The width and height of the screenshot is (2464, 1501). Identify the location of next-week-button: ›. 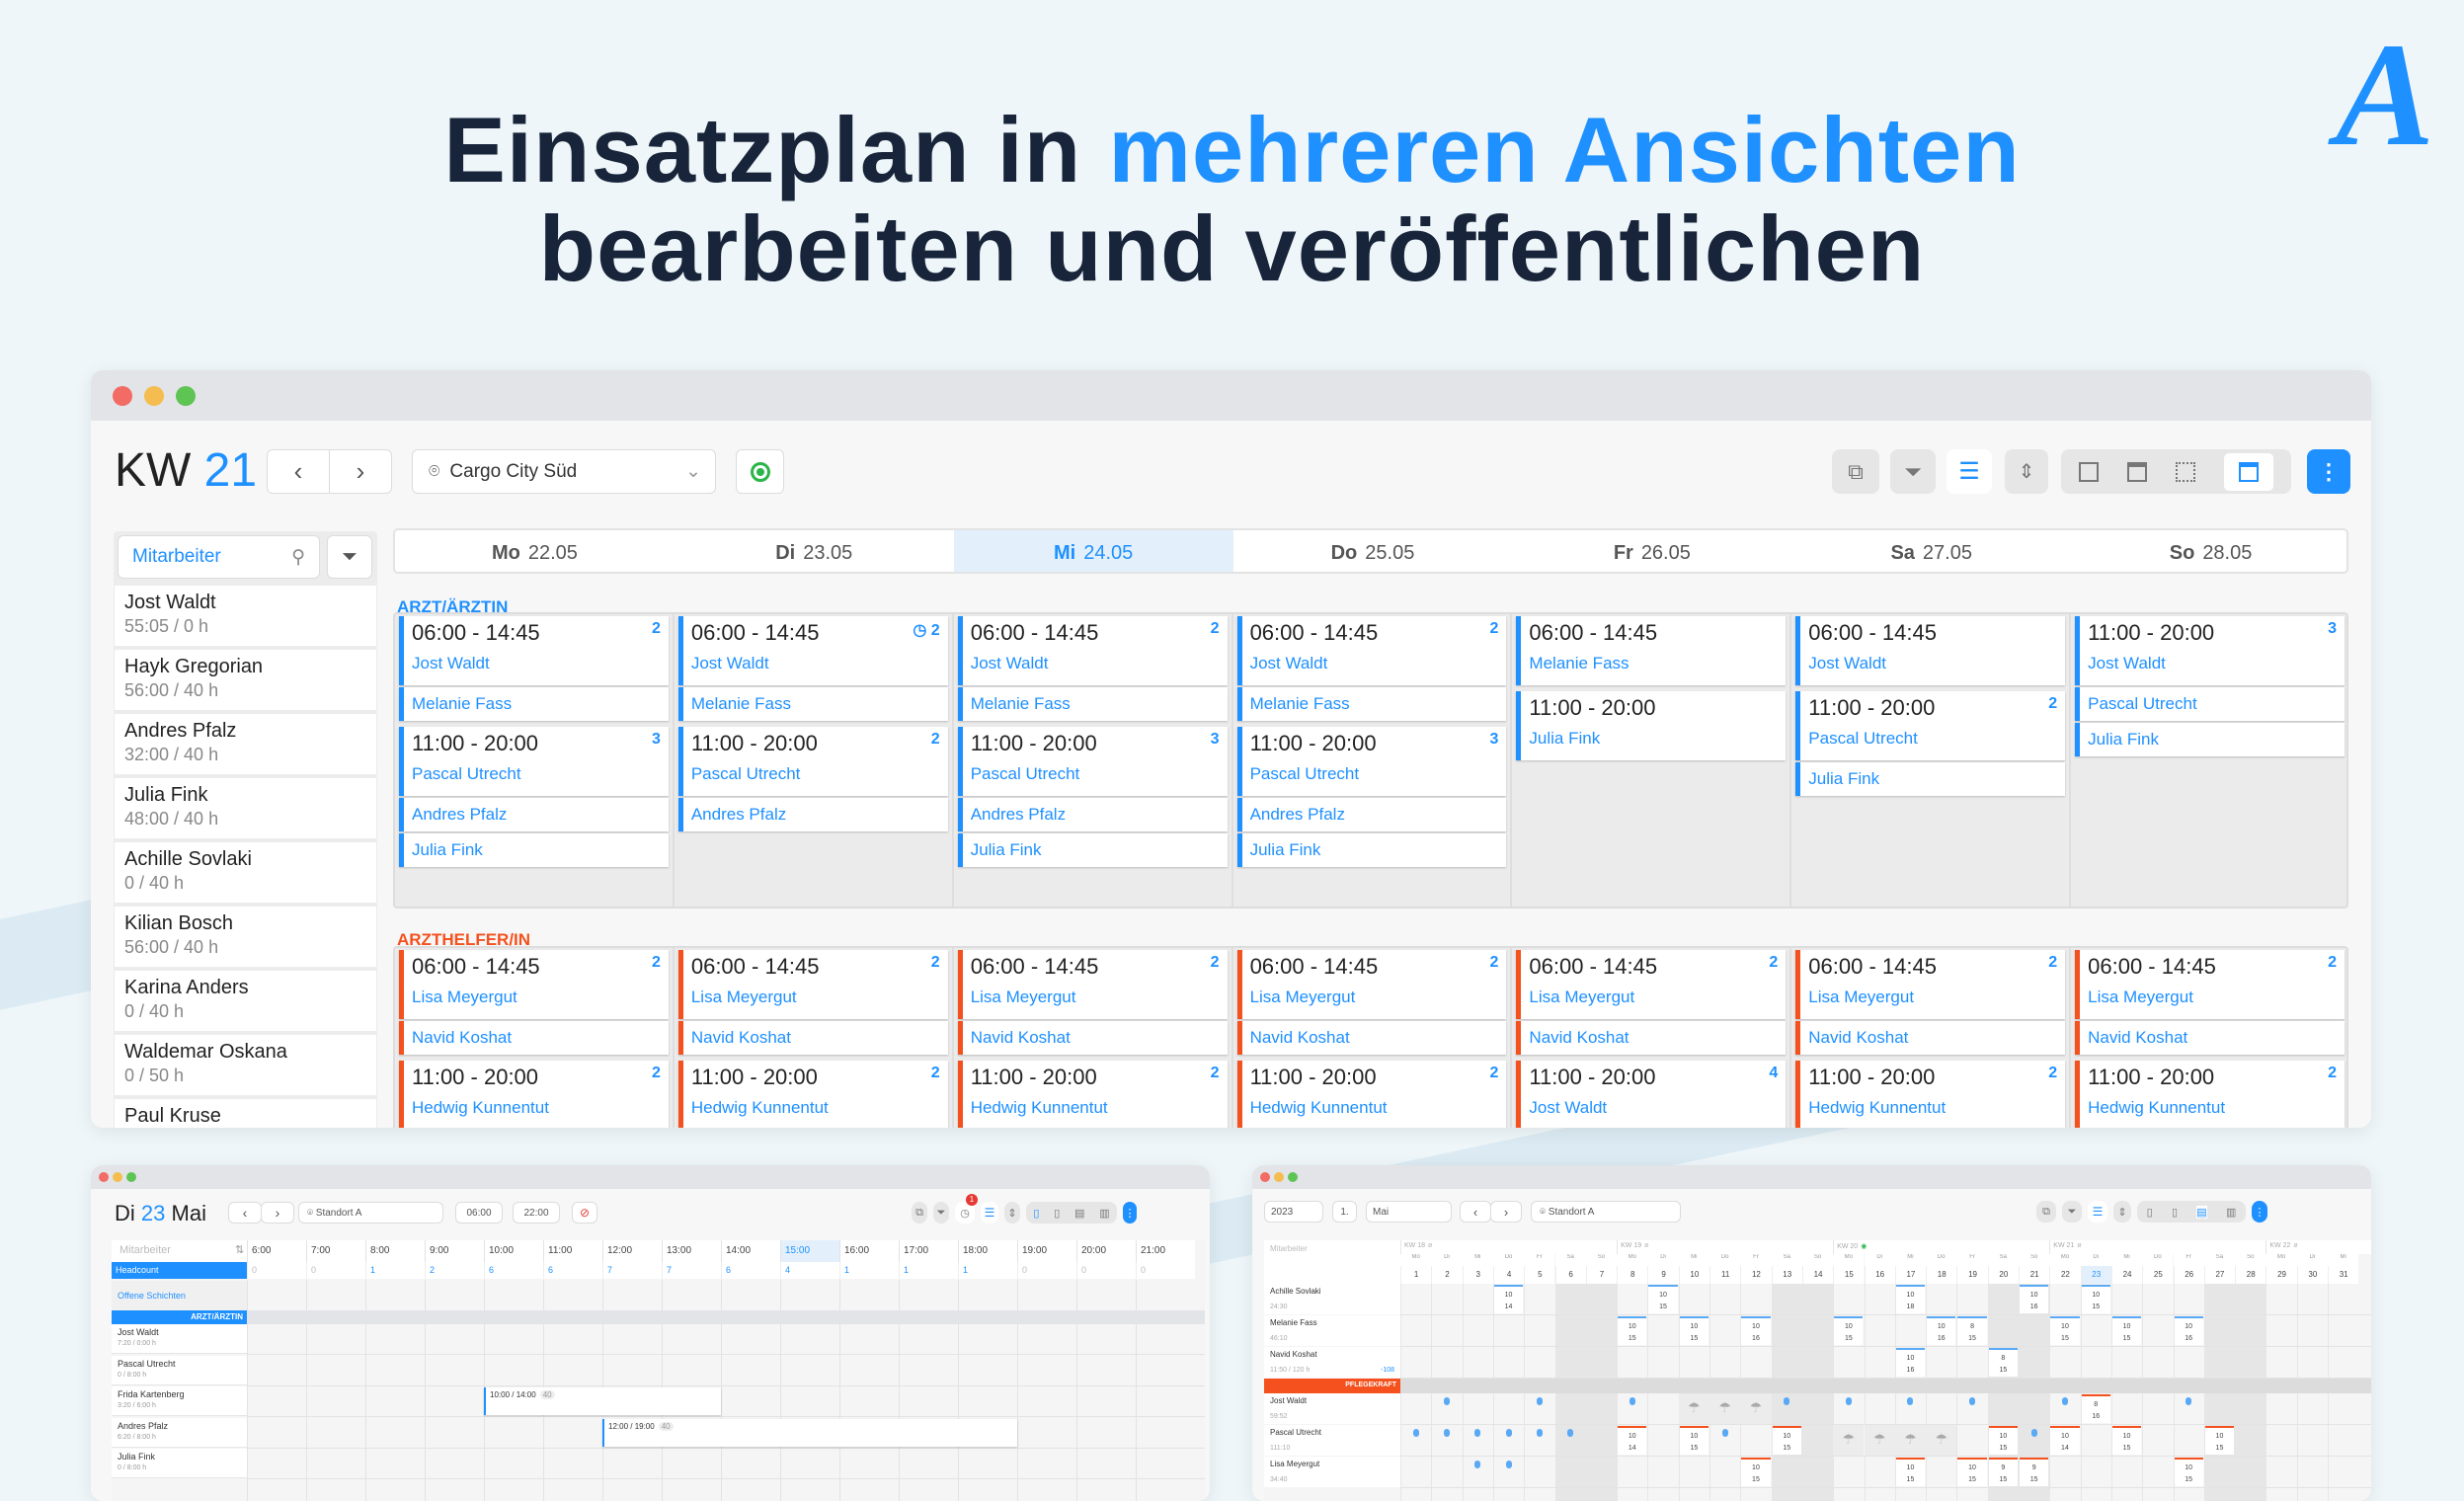
(360, 472).